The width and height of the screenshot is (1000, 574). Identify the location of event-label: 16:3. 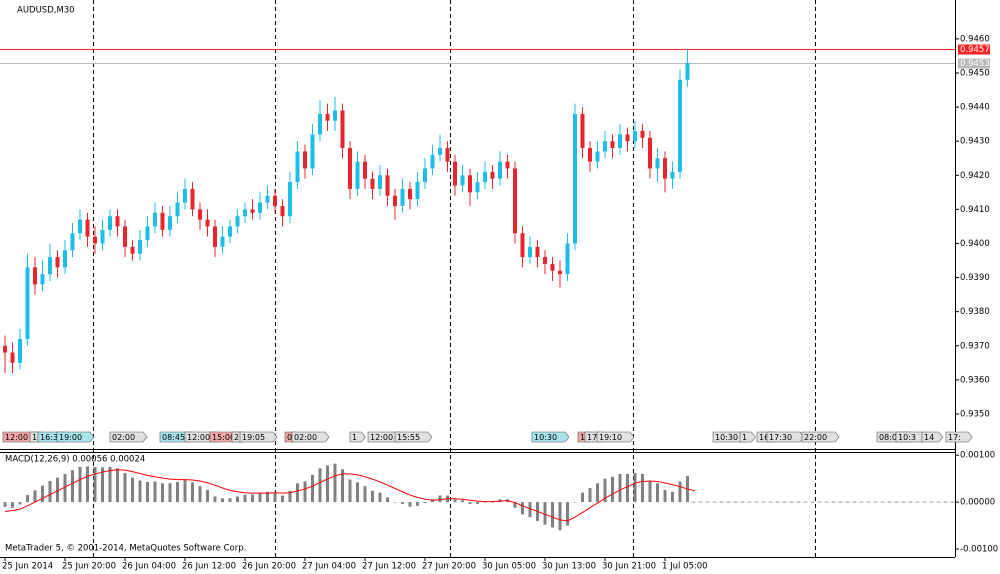
(49, 437).